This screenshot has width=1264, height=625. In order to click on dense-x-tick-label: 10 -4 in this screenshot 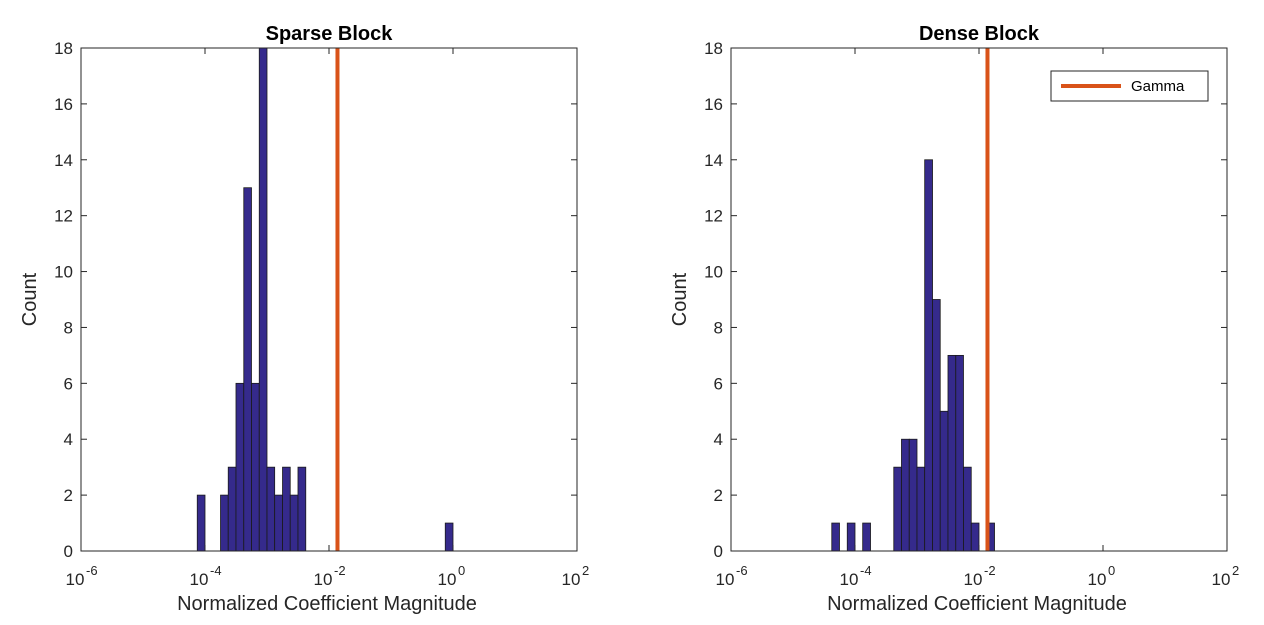, I will do `click(856, 576)`.